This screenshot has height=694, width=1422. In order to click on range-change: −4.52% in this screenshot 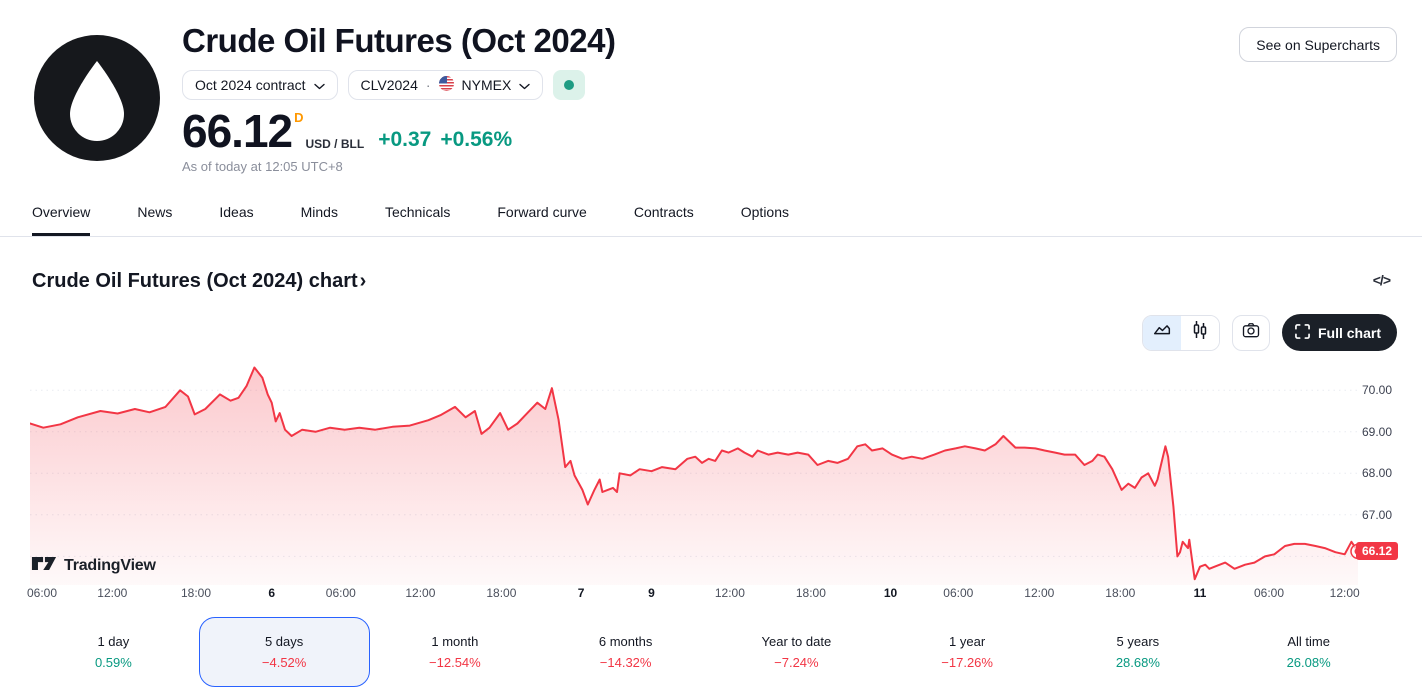, I will do `click(284, 662)`.